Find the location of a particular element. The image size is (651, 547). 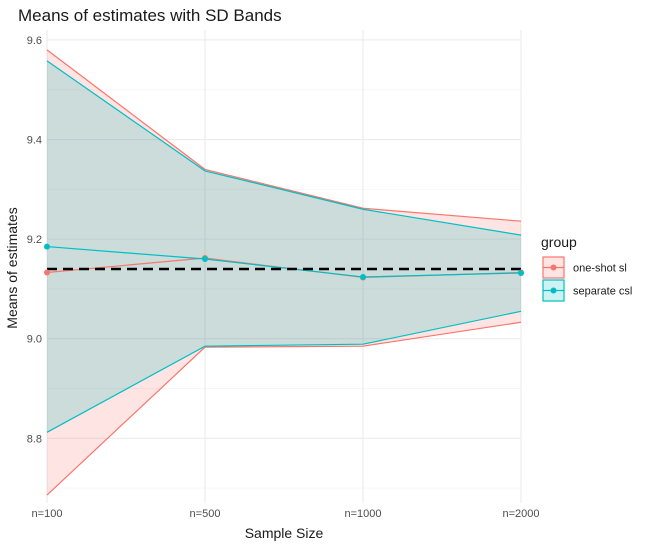

series-points is located at coordinates (284, 262).